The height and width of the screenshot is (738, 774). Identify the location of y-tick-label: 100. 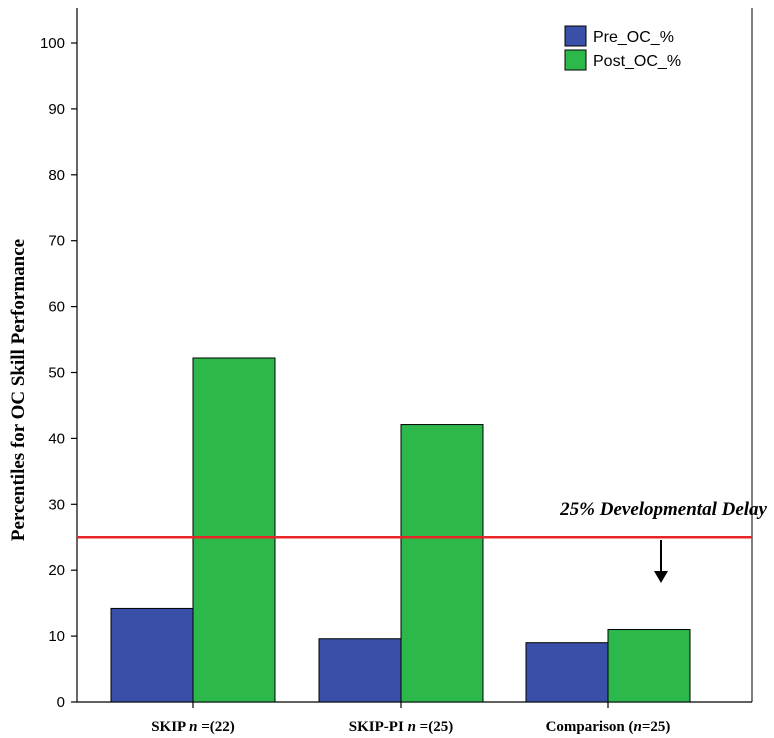
(52, 43).